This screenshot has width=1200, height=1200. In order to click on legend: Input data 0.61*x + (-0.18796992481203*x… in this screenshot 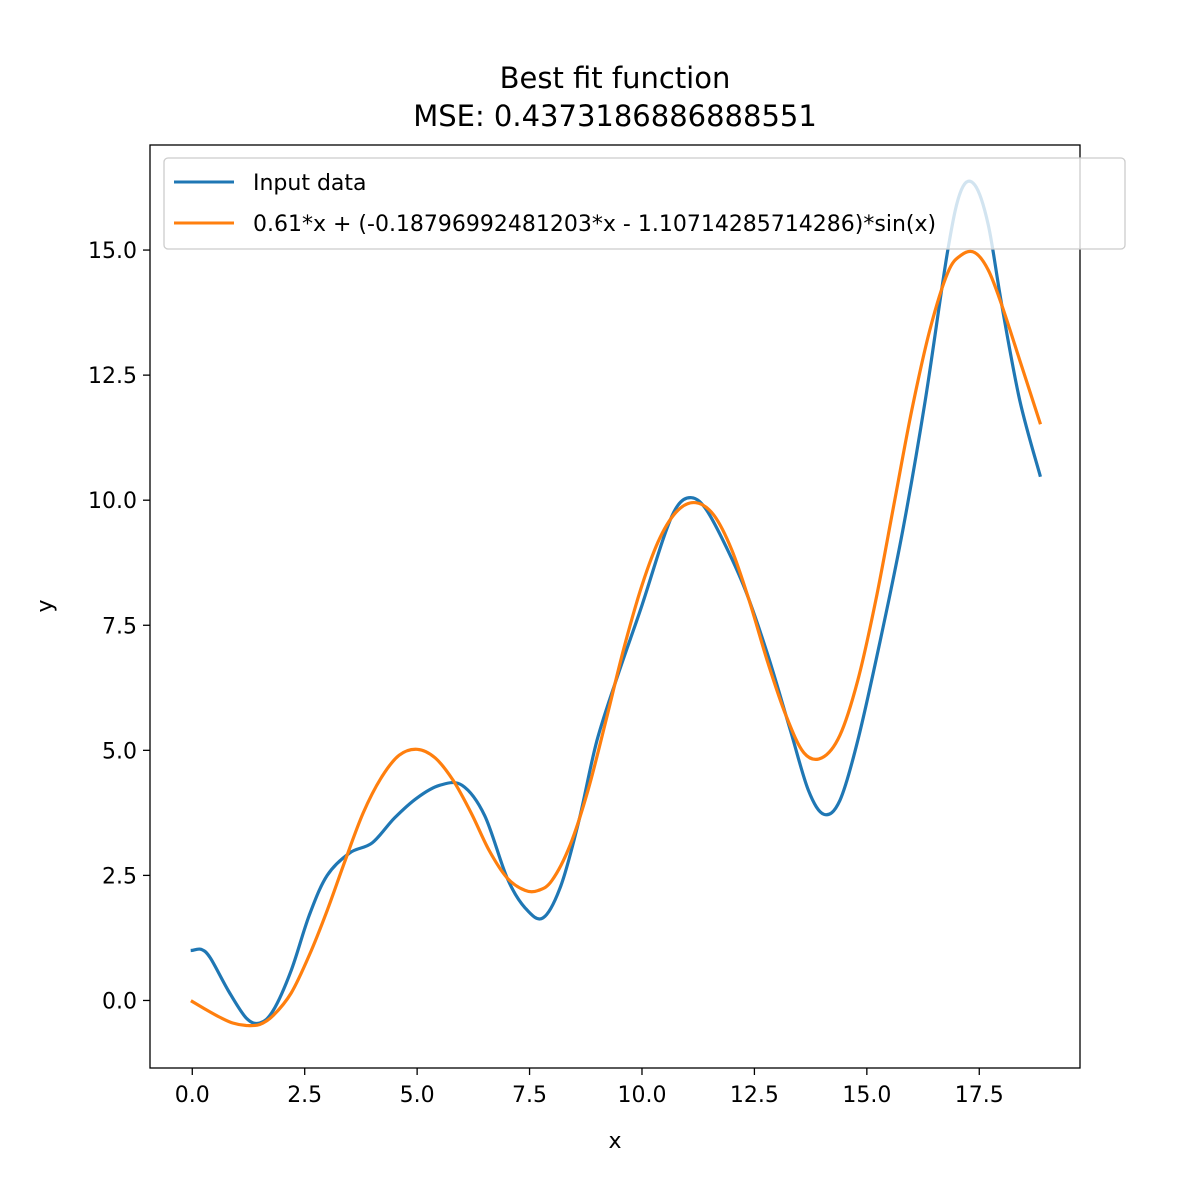, I will do `click(644, 203)`.